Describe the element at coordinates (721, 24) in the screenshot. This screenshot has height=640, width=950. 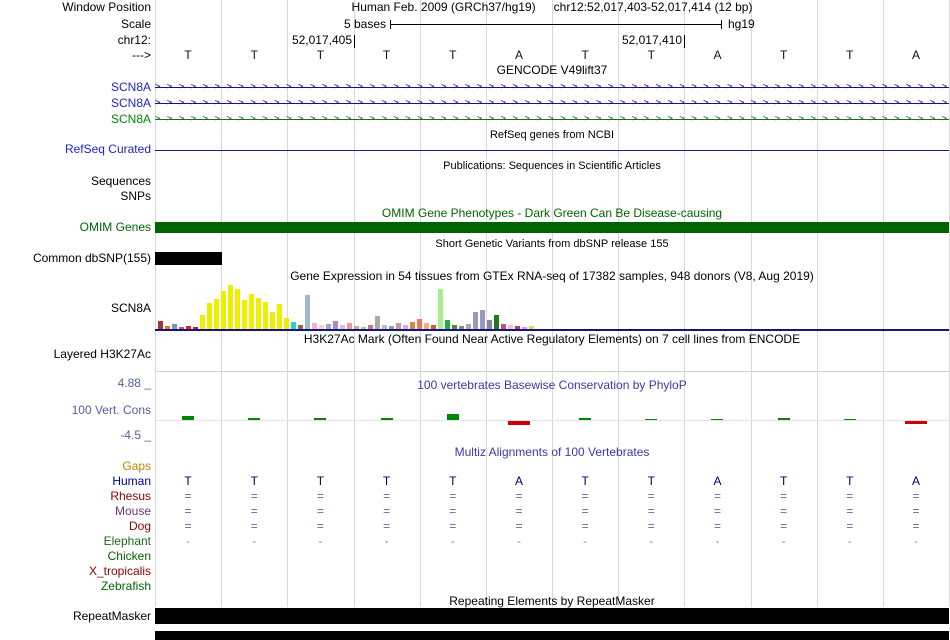
I see `scale-bar-right-tick` at that location.